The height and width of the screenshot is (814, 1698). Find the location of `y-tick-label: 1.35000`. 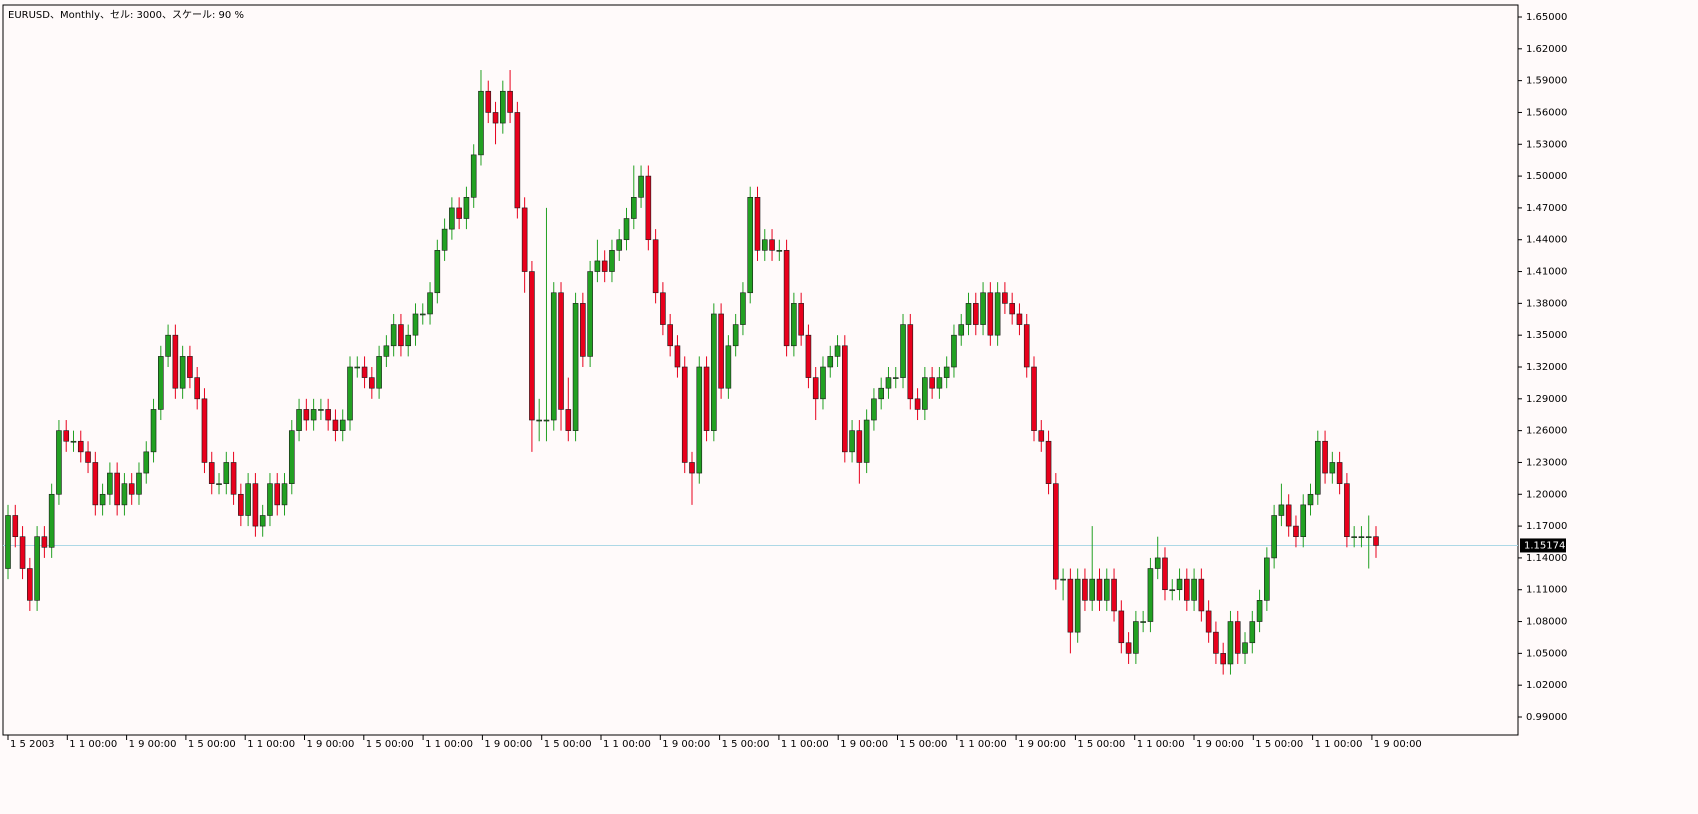

y-tick-label: 1.35000 is located at coordinates (1546, 335).